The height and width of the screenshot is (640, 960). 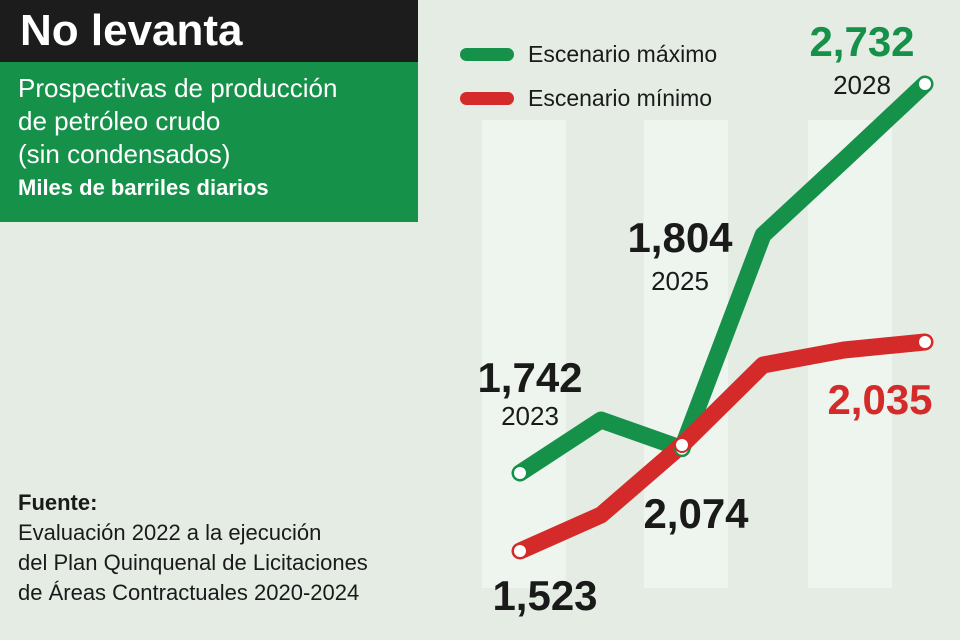 What do you see at coordinates (862, 85) in the screenshot?
I see `year-label-0-5: 2028` at bounding box center [862, 85].